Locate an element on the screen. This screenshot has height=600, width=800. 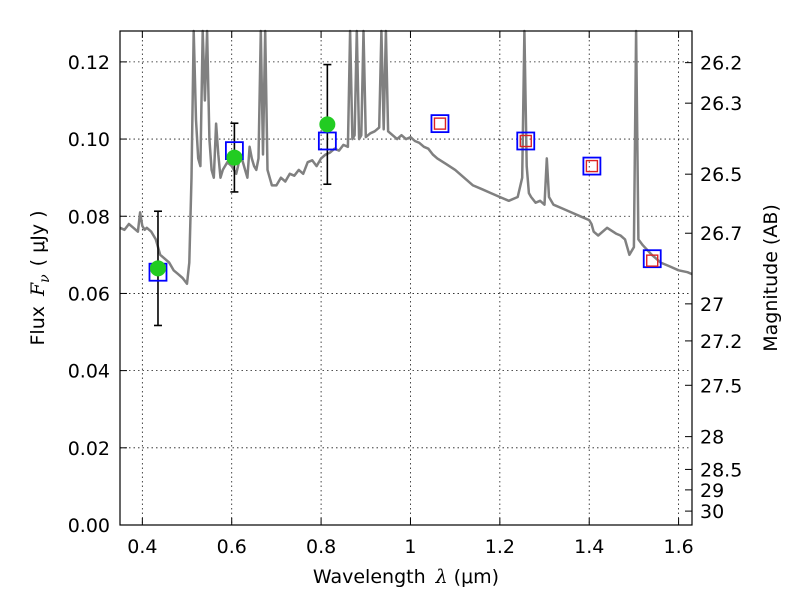
y2-tick-label: 27 is located at coordinates (712, 305).